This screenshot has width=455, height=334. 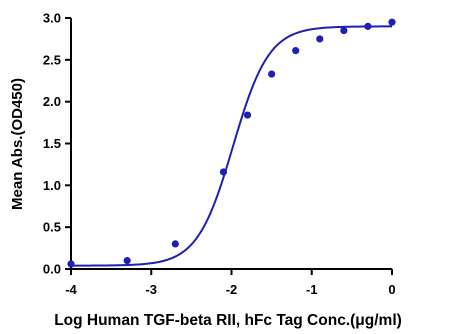 I want to click on x-tick-label: -4, so click(x=71, y=289).